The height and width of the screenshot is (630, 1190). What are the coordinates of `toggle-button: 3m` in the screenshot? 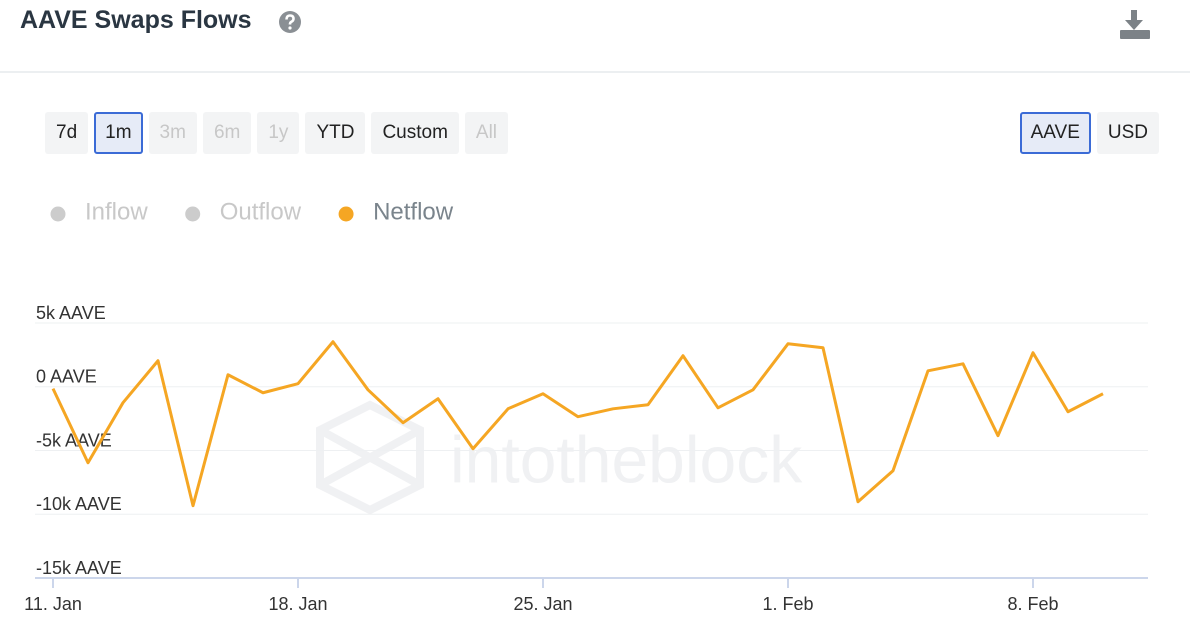 It's located at (172, 133).